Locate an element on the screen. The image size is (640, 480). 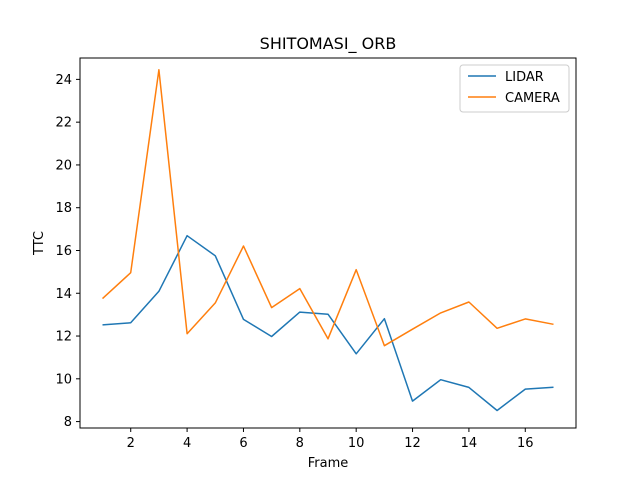
y-tick-label: 8 is located at coordinates (68, 422).